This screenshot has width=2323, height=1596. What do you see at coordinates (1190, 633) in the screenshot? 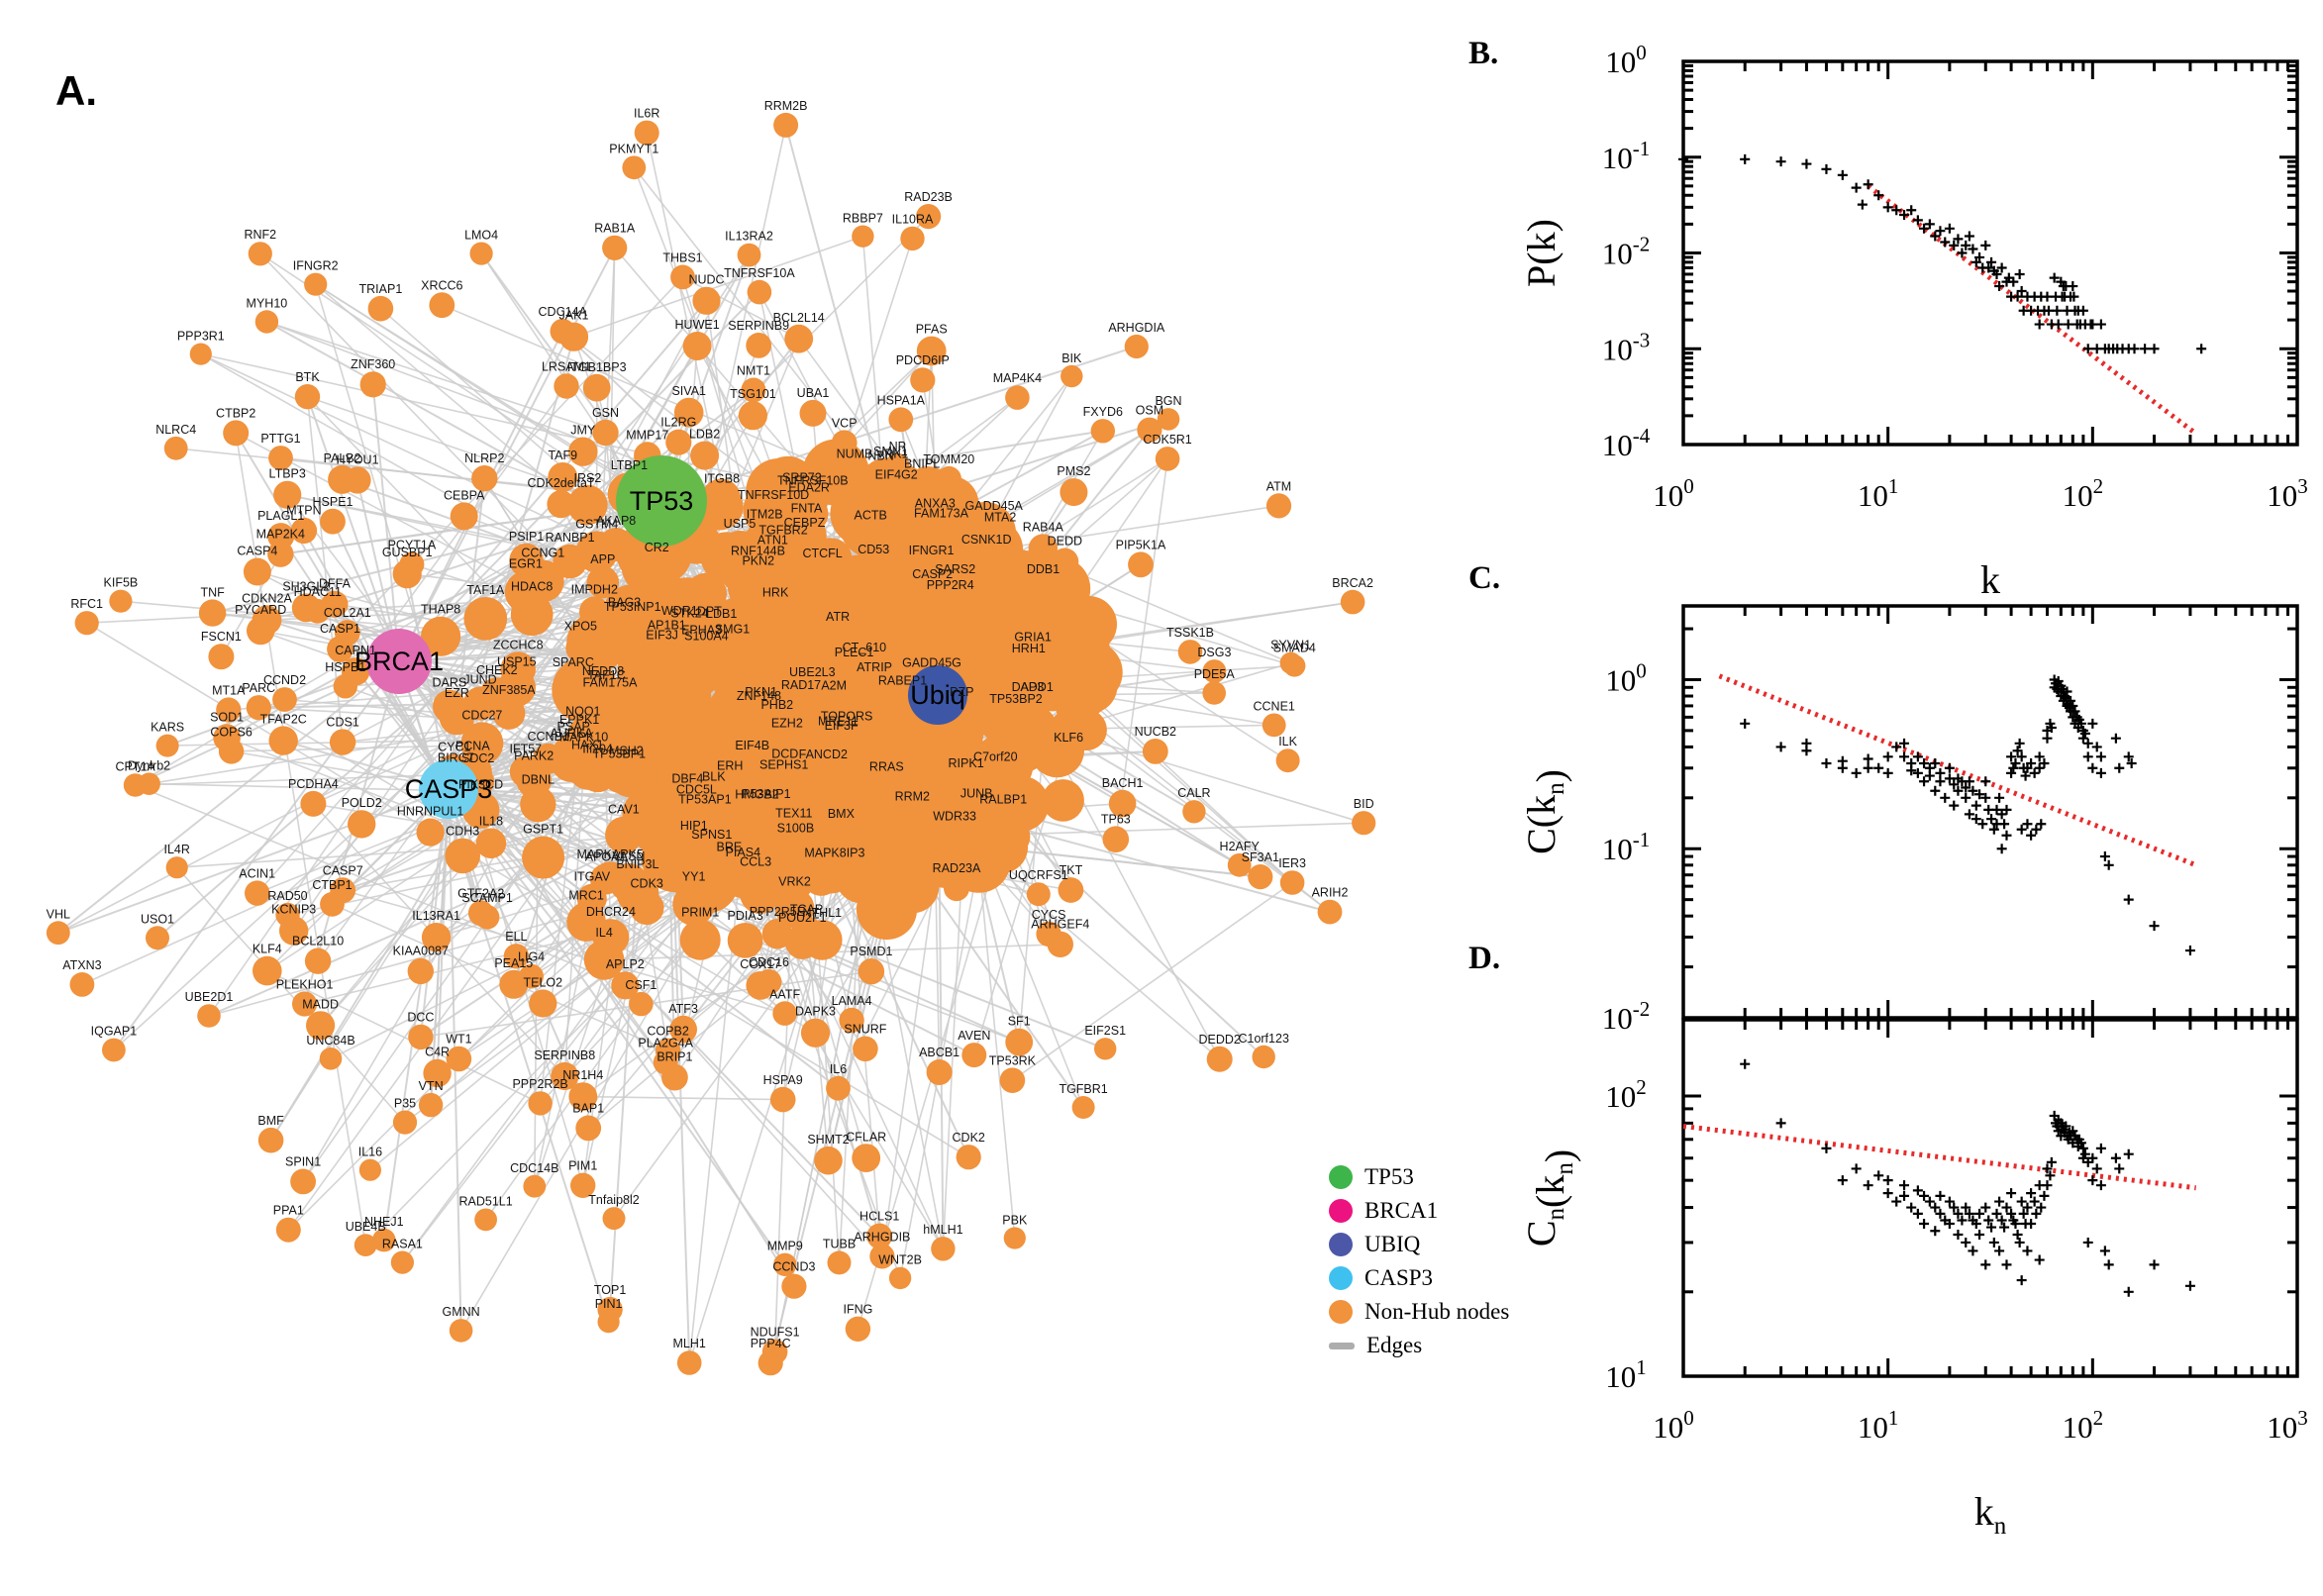
I see `gene-label: TSSK1B` at bounding box center [1190, 633].